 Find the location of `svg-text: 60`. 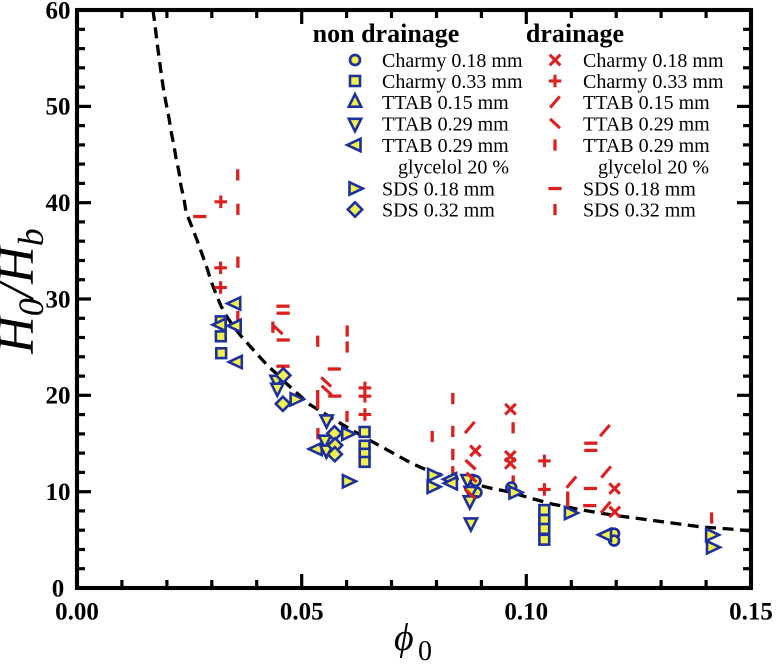

svg-text: 60 is located at coordinates (58, 12).